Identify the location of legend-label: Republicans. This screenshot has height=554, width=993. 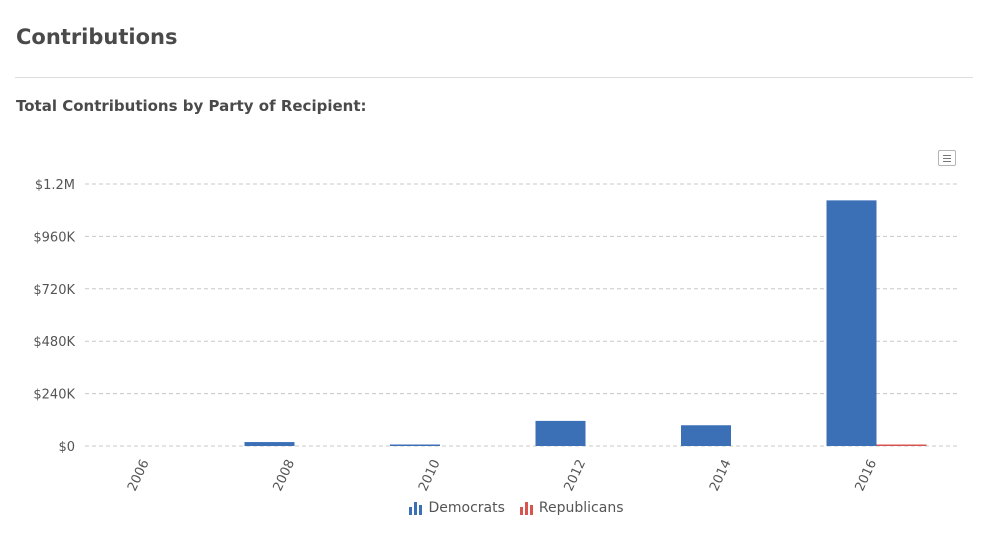
(581, 508).